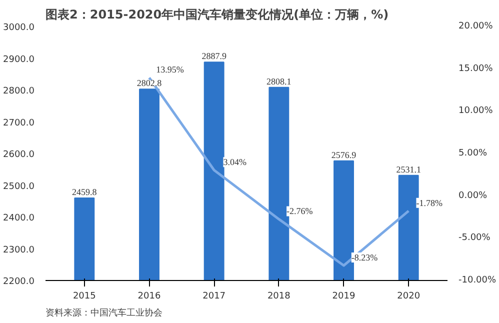 The image size is (499, 323). Describe the element at coordinates (217, 15) in the screenshot. I see `chart-title: 图表2：2015-2020年中国汽车销量变化情况(单位：万辆，%)` at that location.